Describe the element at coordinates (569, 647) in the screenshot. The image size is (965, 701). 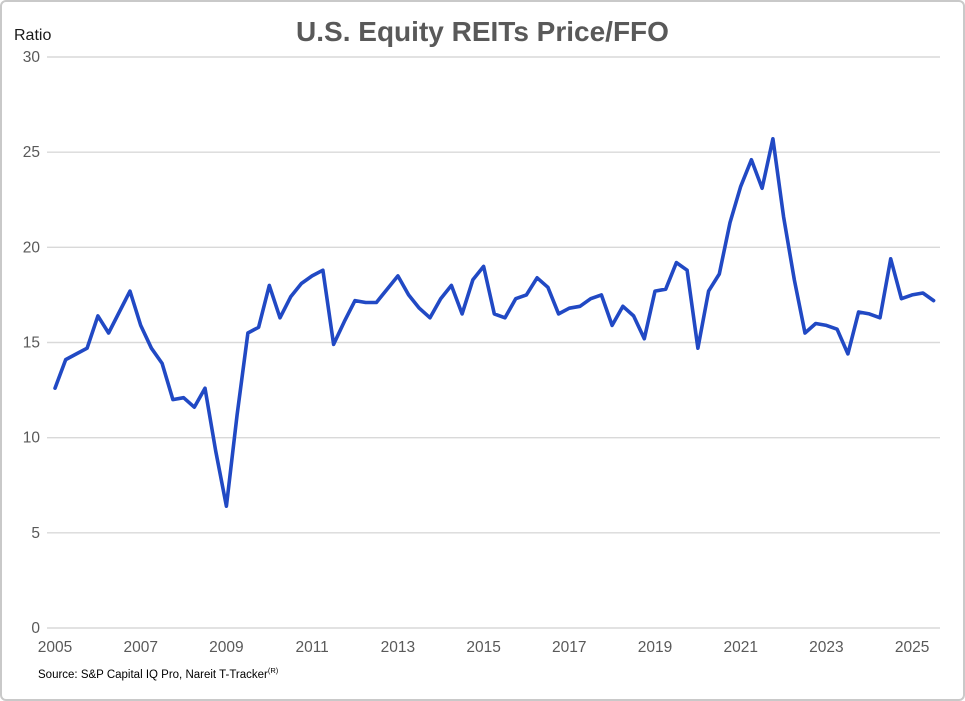
I see `x-tick-label: 2017` at that location.